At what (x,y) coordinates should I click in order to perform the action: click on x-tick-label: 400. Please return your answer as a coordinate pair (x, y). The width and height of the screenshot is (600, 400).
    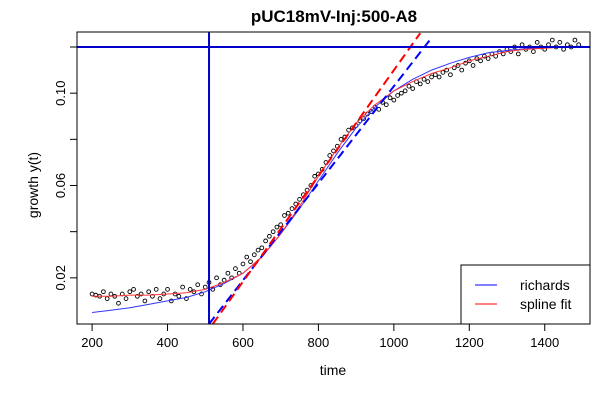
    Looking at the image, I should click on (168, 342).